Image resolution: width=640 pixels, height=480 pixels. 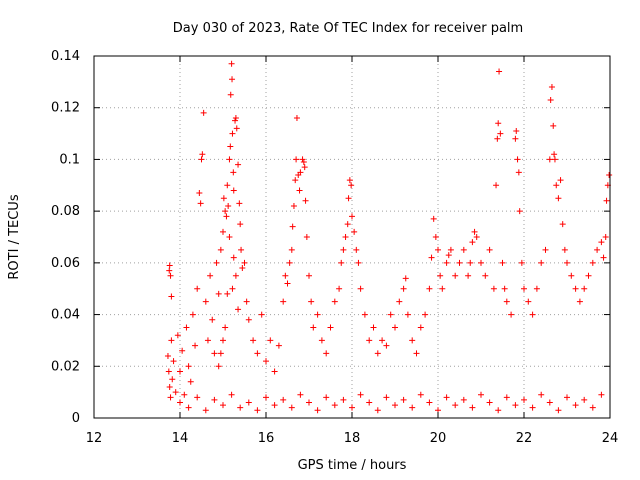 What do you see at coordinates (610, 438) in the screenshot?
I see `x-tick-label: 24` at bounding box center [610, 438].